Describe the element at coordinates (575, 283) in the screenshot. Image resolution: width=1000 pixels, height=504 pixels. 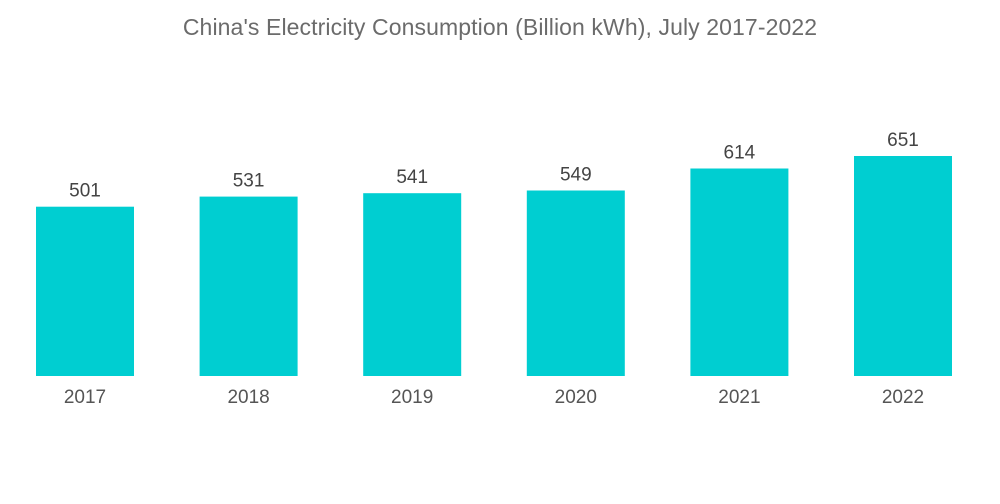
I see `bar-2020` at that location.